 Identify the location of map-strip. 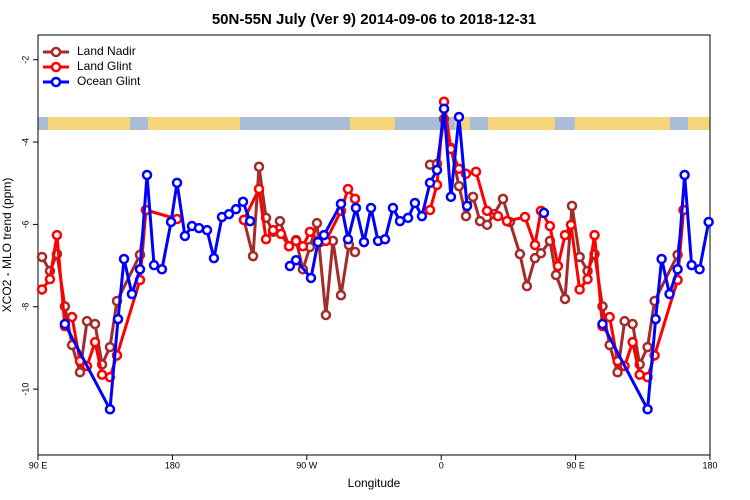
(374, 123).